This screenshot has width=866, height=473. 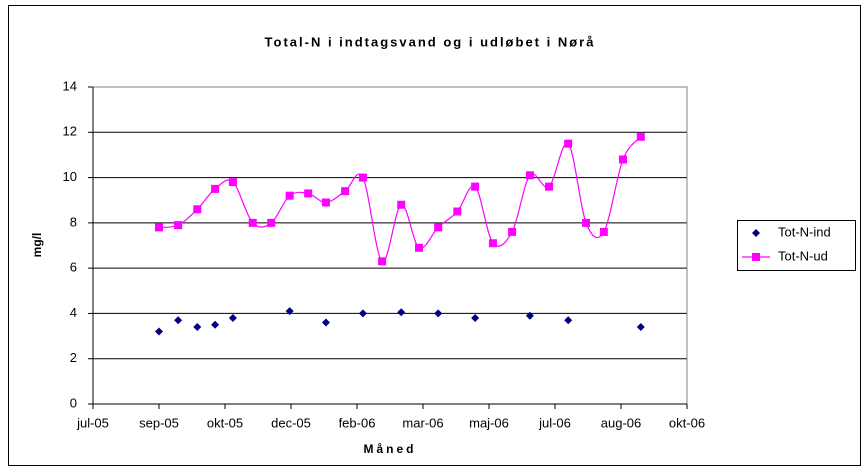 What do you see at coordinates (225, 422) in the screenshot?
I see `x-tick-label: okt-05` at bounding box center [225, 422].